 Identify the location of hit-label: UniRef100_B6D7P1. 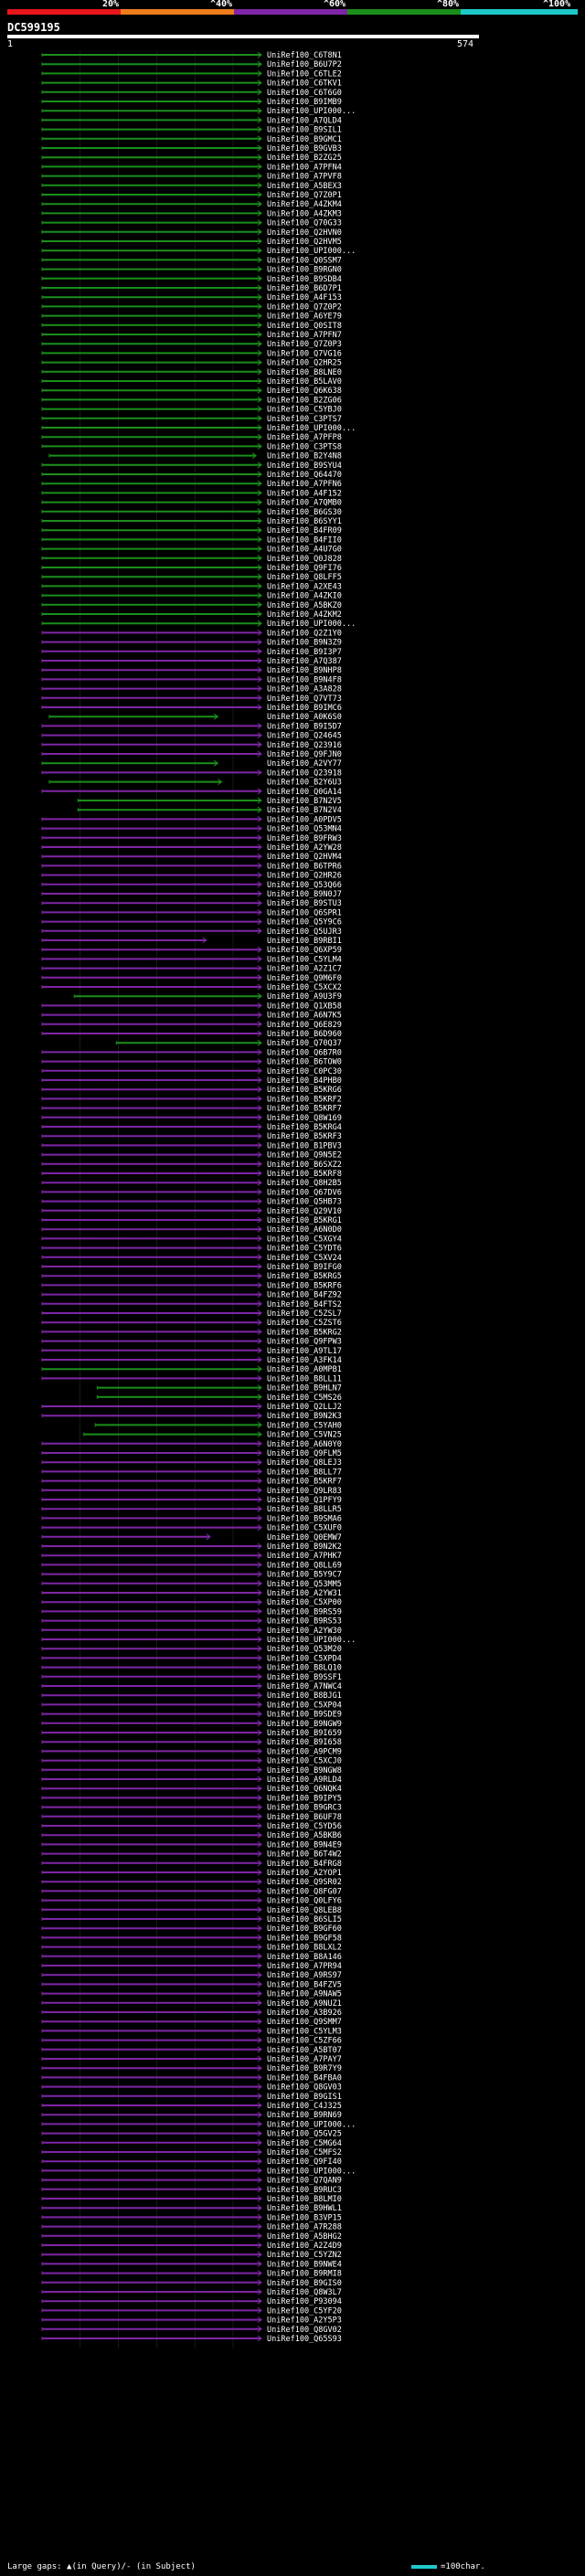
(304, 288).